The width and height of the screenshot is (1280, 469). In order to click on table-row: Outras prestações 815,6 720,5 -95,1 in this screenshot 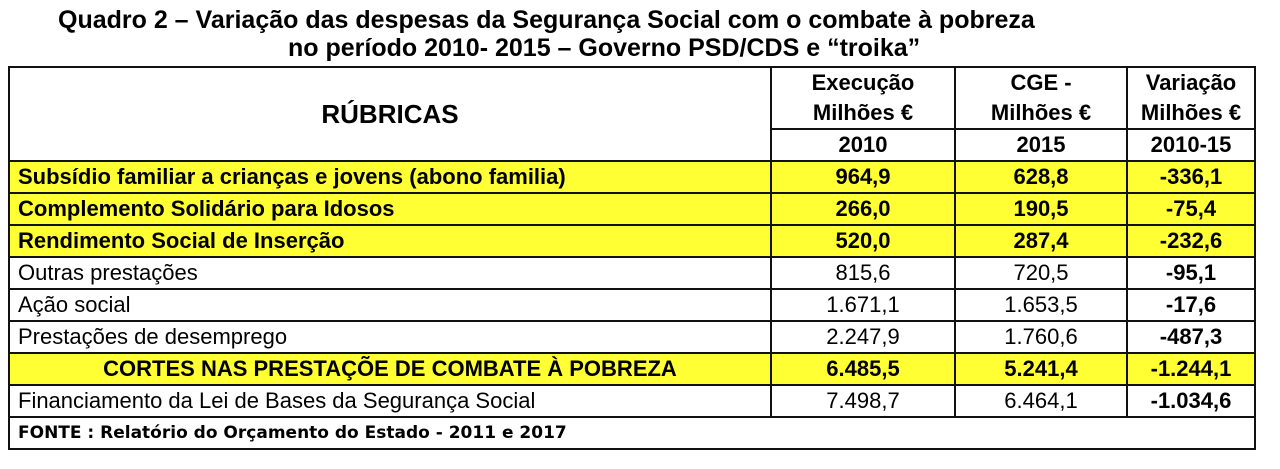, I will do `click(632, 273)`.